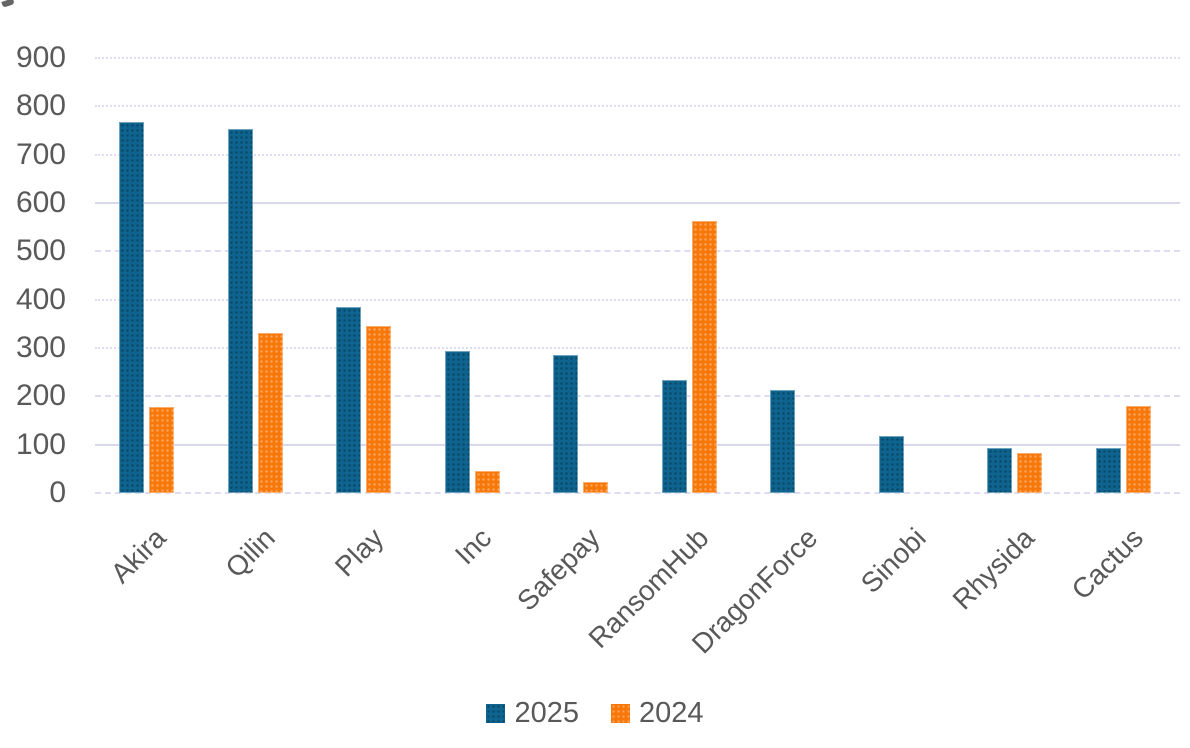 This screenshot has width=1190, height=748. I want to click on y-tick-label-300: 300, so click(40, 347).